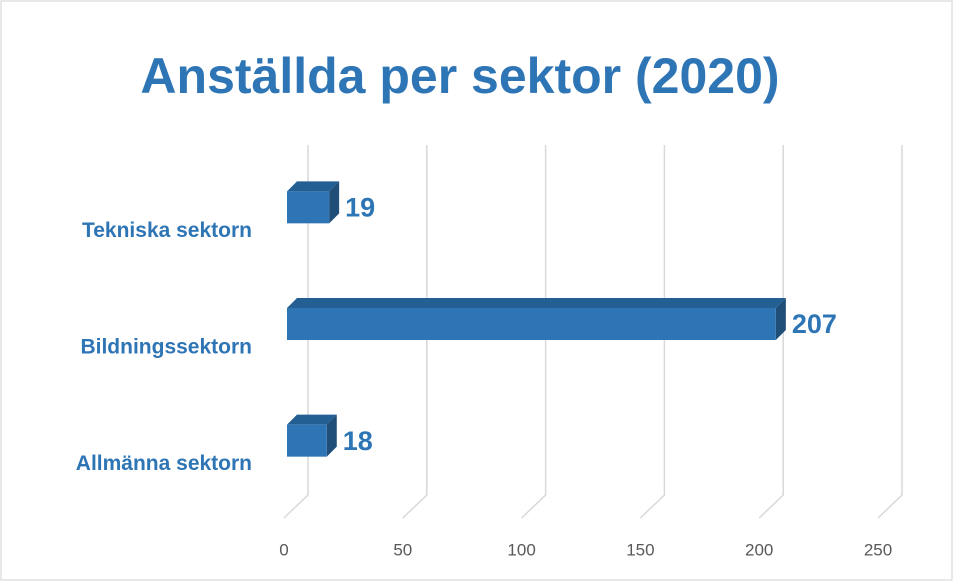 Image resolution: width=953 pixels, height=581 pixels. Describe the element at coordinates (640, 549) in the screenshot. I see `x-tick-label: 150` at that location.